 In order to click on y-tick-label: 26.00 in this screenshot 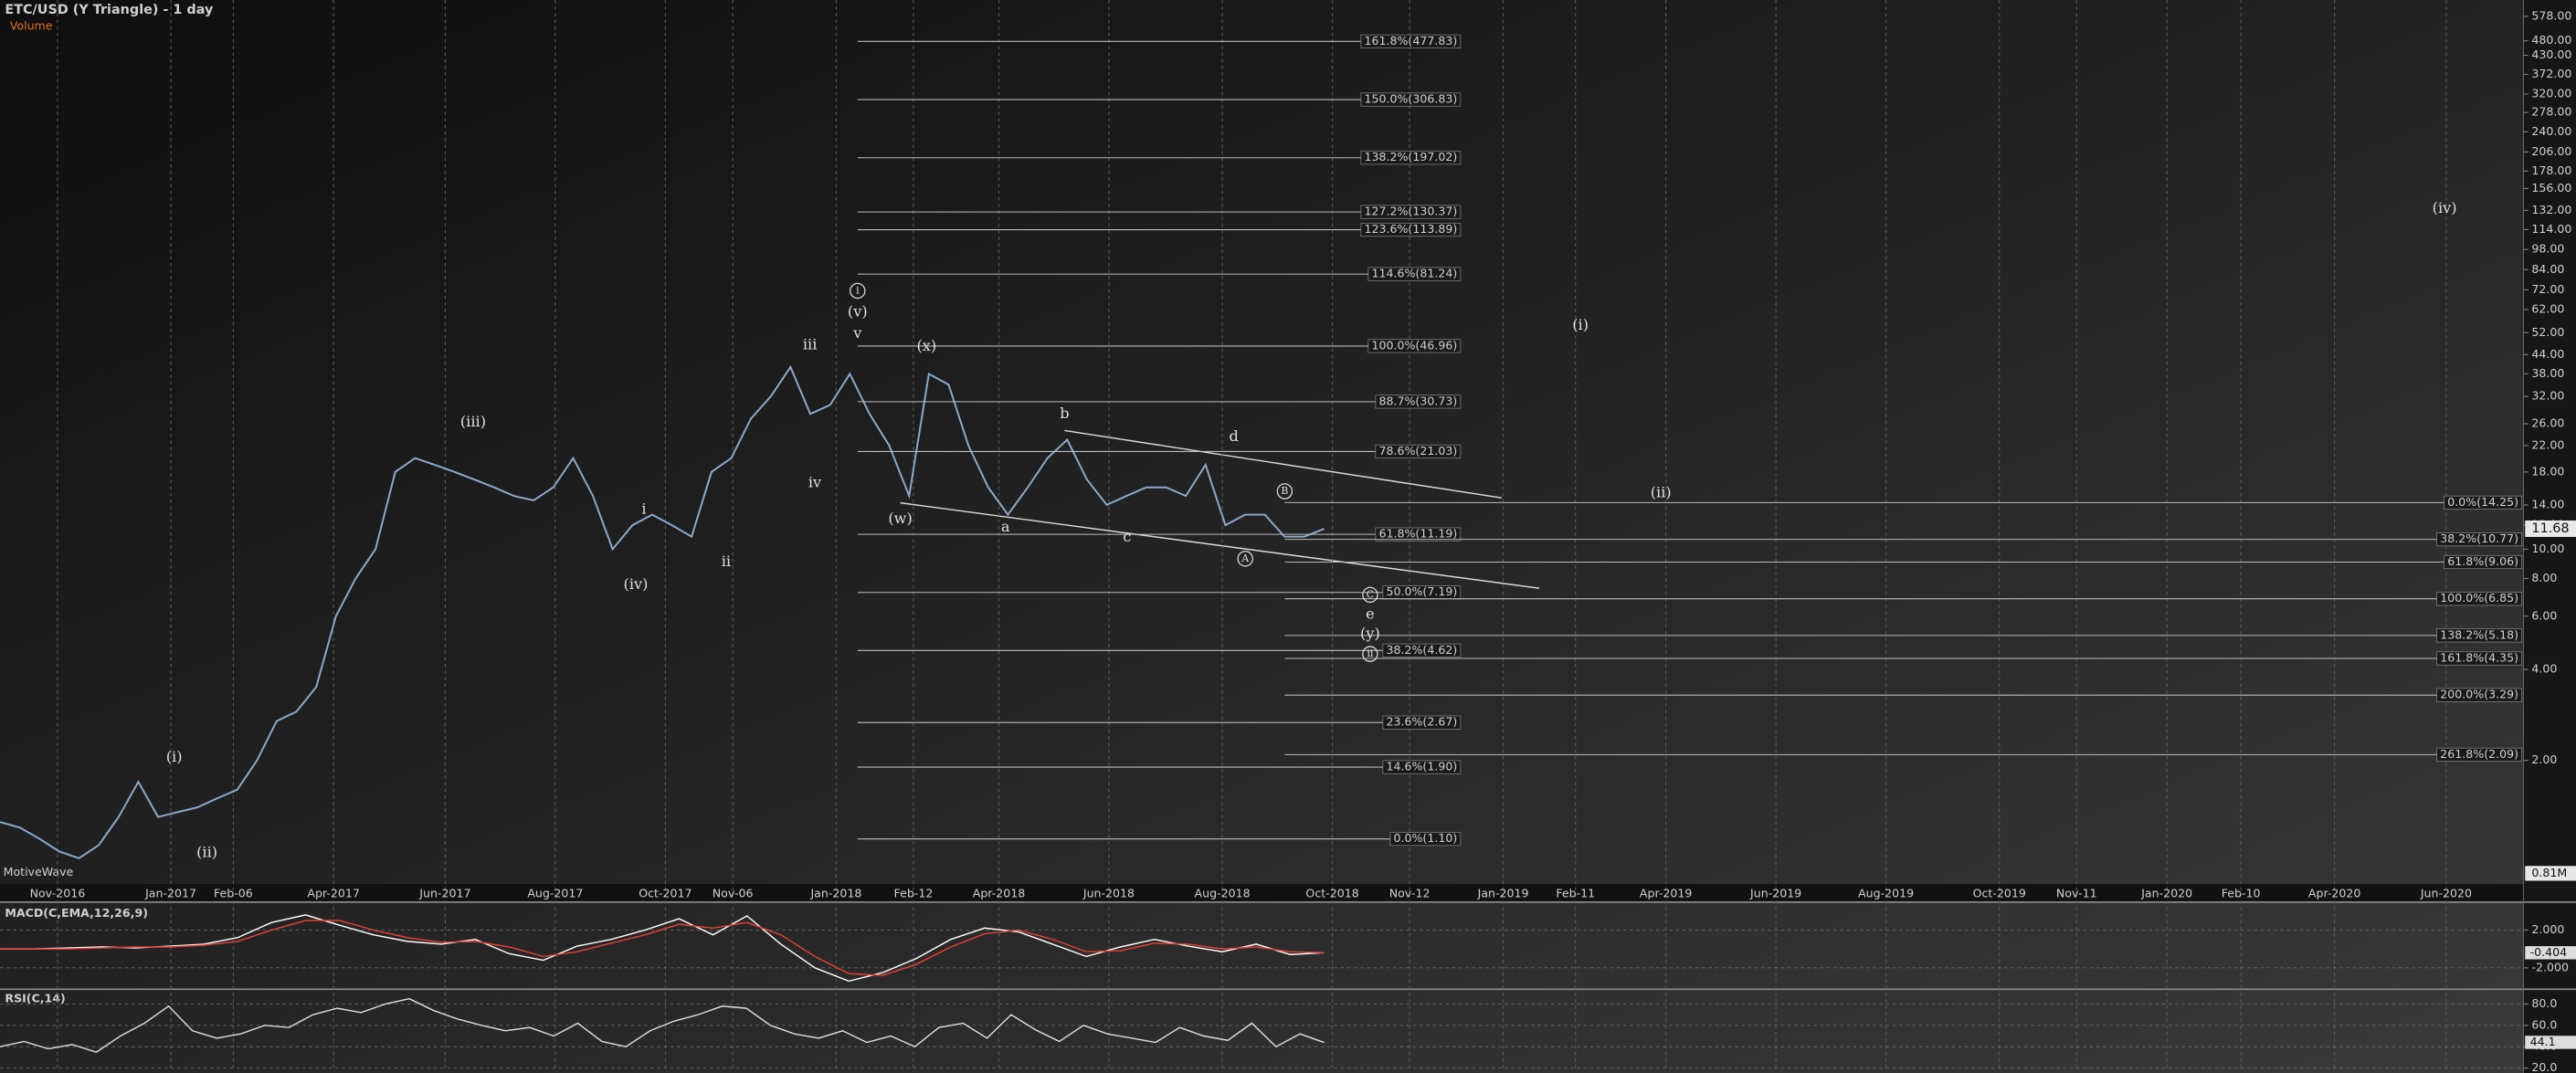, I will do `click(2547, 422)`.